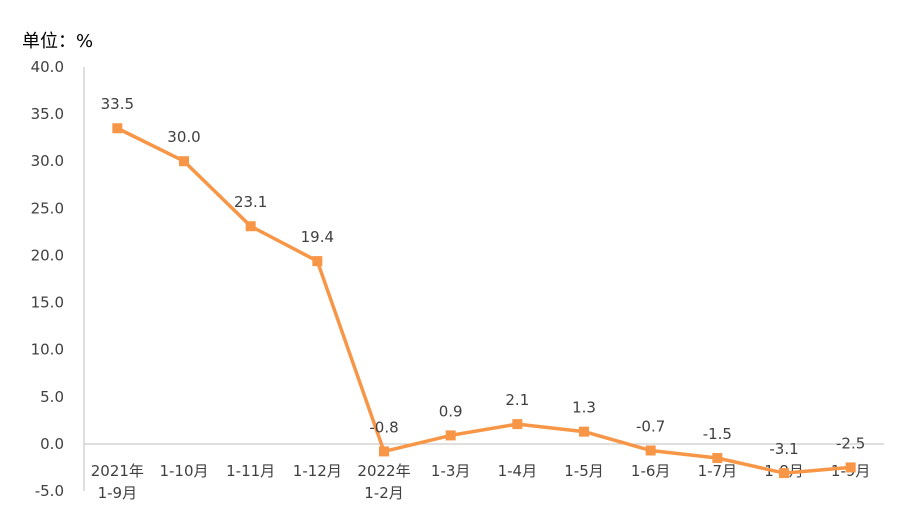  I want to click on y-tick-label: 0.0, so click(52, 444).